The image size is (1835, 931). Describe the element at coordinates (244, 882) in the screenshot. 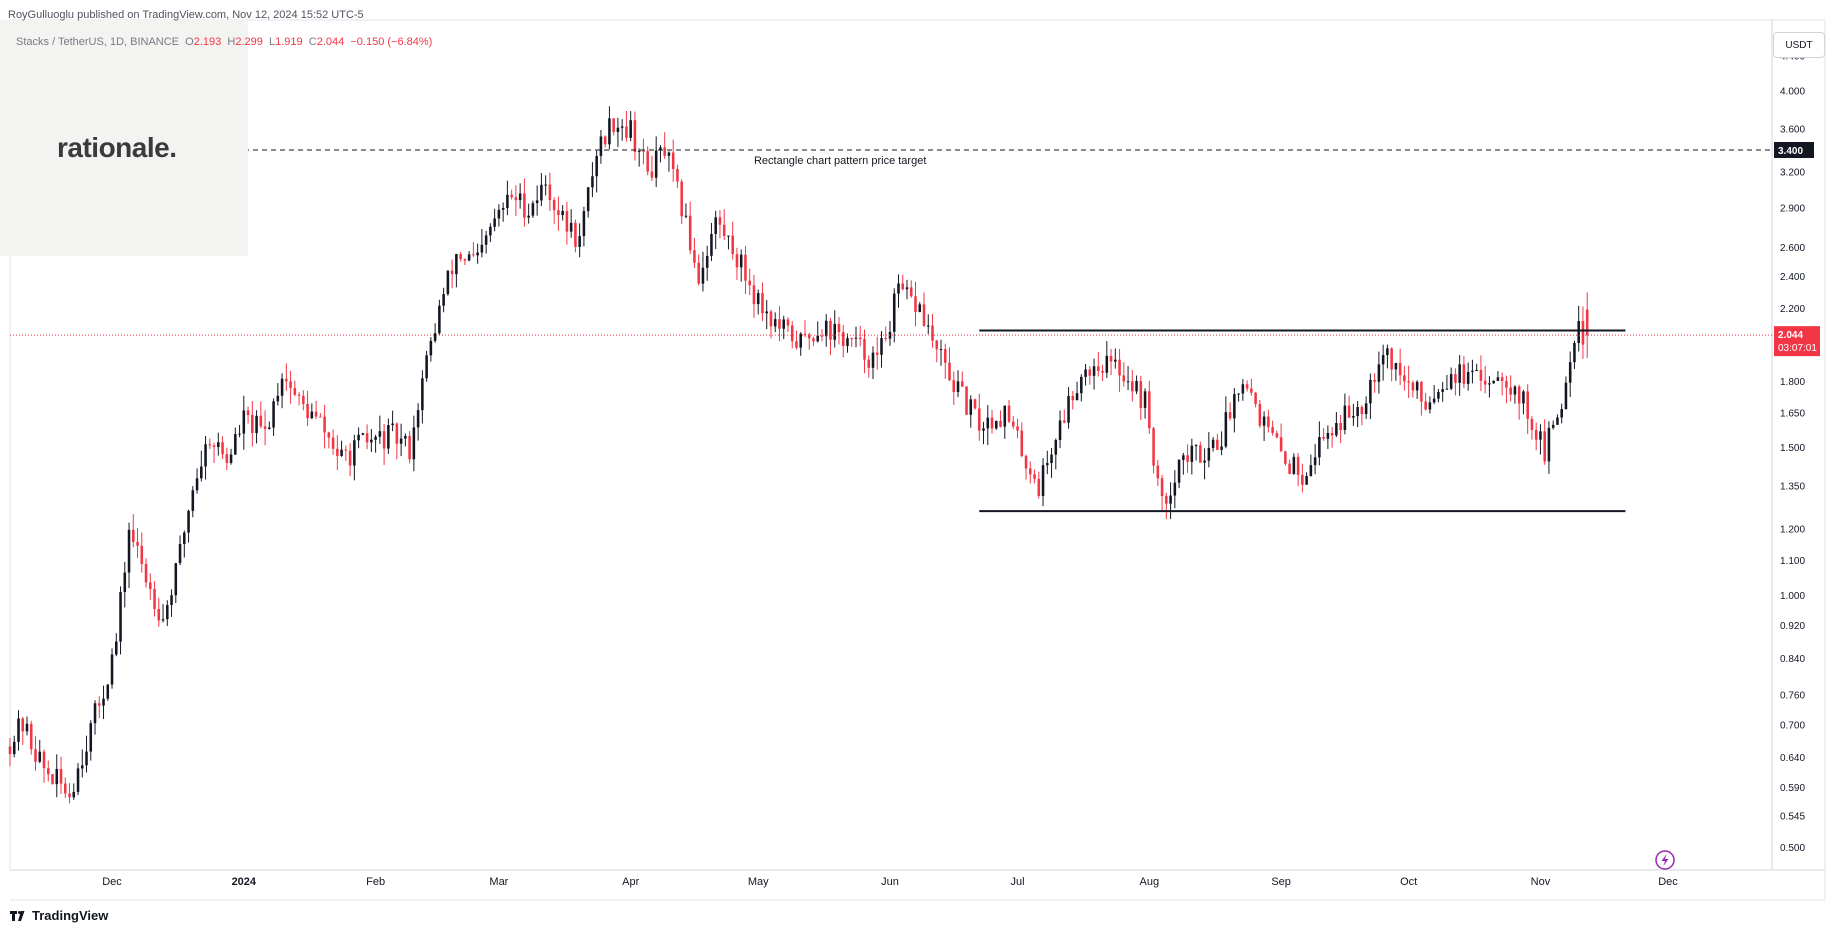

I see `x-tick-label: 2024` at that location.